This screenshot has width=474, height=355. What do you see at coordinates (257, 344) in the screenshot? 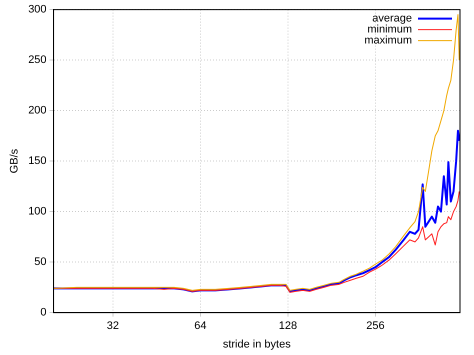
I see `x-axis-title: stride in bytes` at bounding box center [257, 344].